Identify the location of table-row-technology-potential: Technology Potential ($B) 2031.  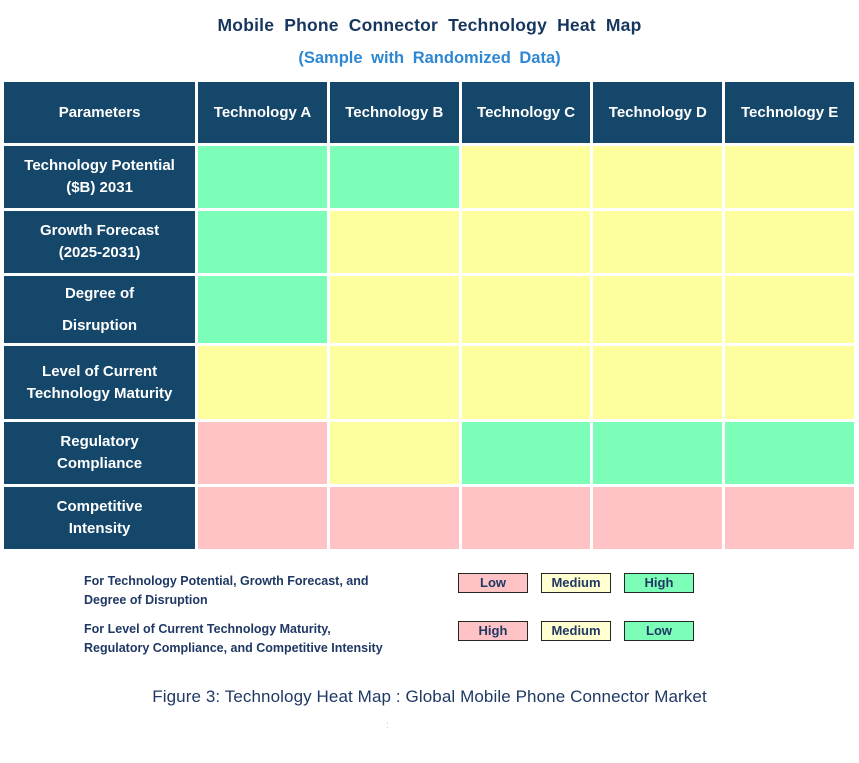
(429, 177).